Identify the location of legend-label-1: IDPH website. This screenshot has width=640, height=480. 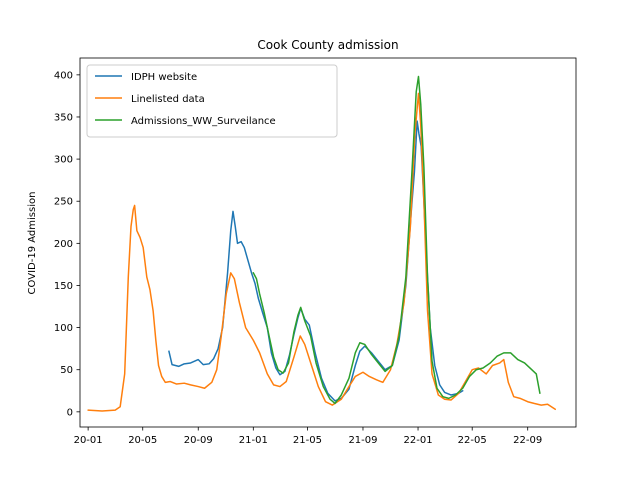
(164, 77).